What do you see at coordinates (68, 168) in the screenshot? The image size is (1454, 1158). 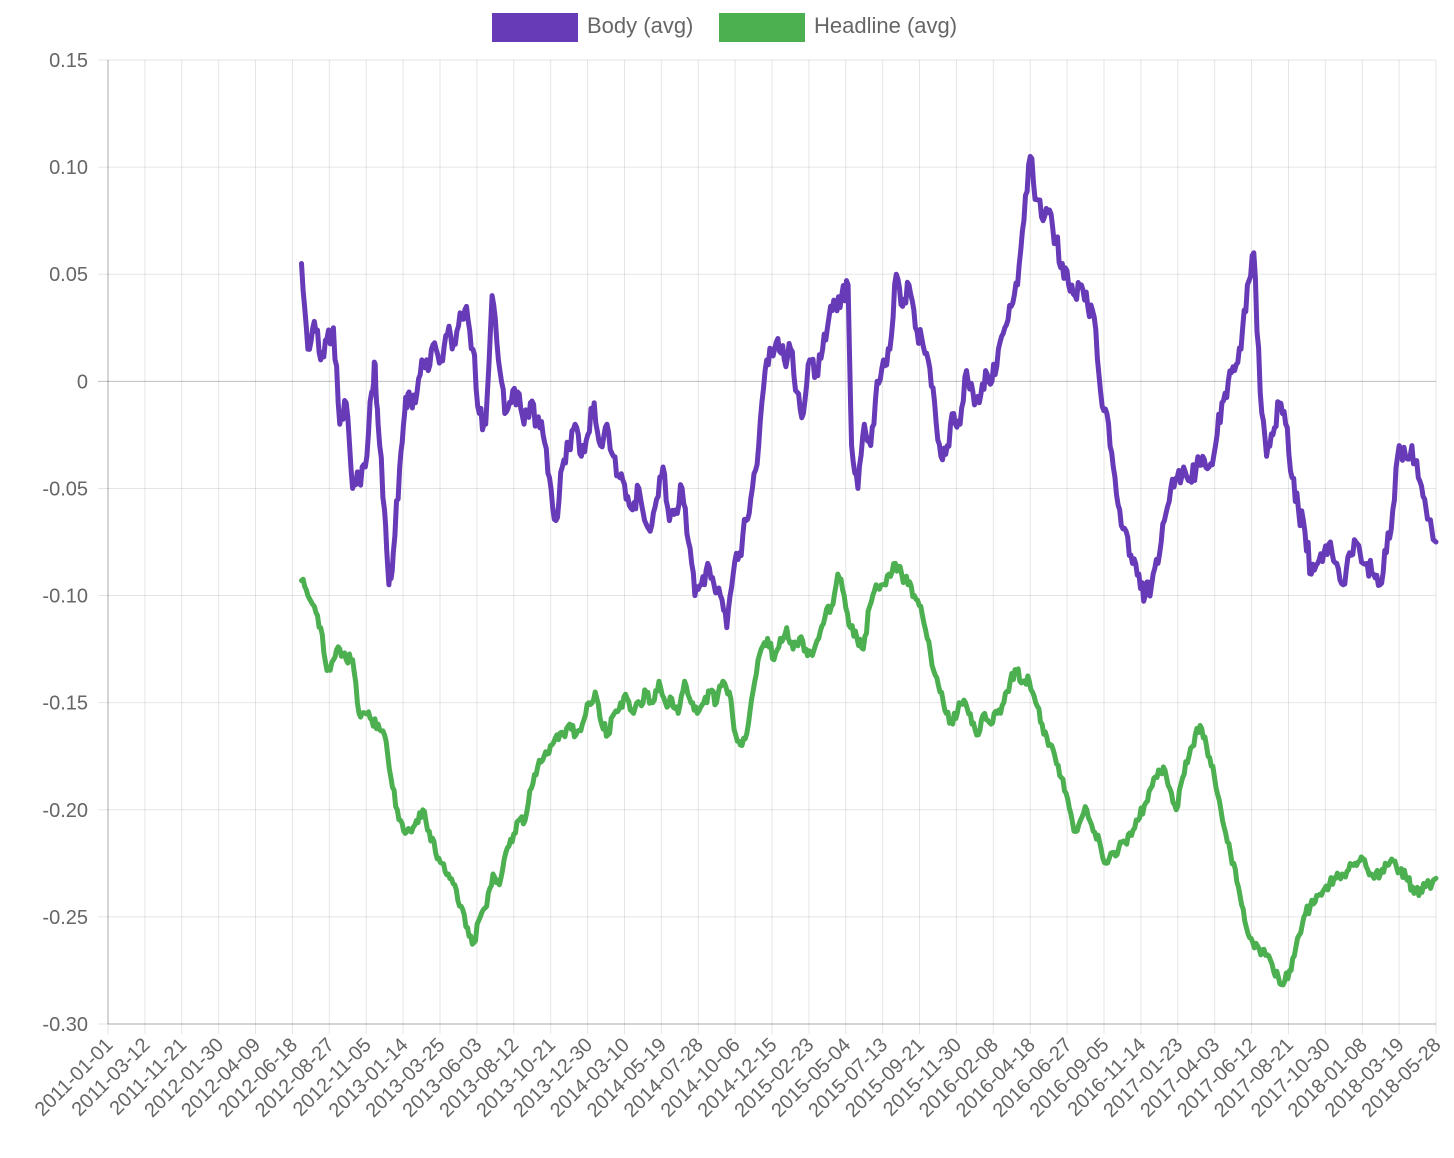 I see `y-tick-label: 0.10` at bounding box center [68, 168].